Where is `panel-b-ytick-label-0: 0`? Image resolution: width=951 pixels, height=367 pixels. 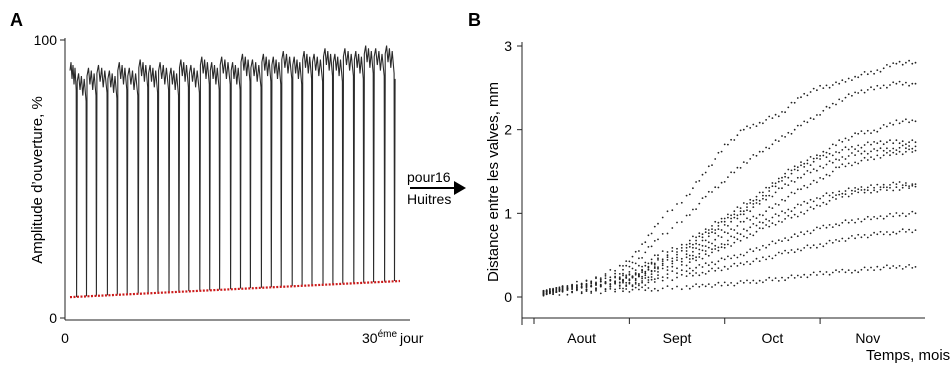 panel-b-ytick-label-0: 0 is located at coordinates (508, 297).